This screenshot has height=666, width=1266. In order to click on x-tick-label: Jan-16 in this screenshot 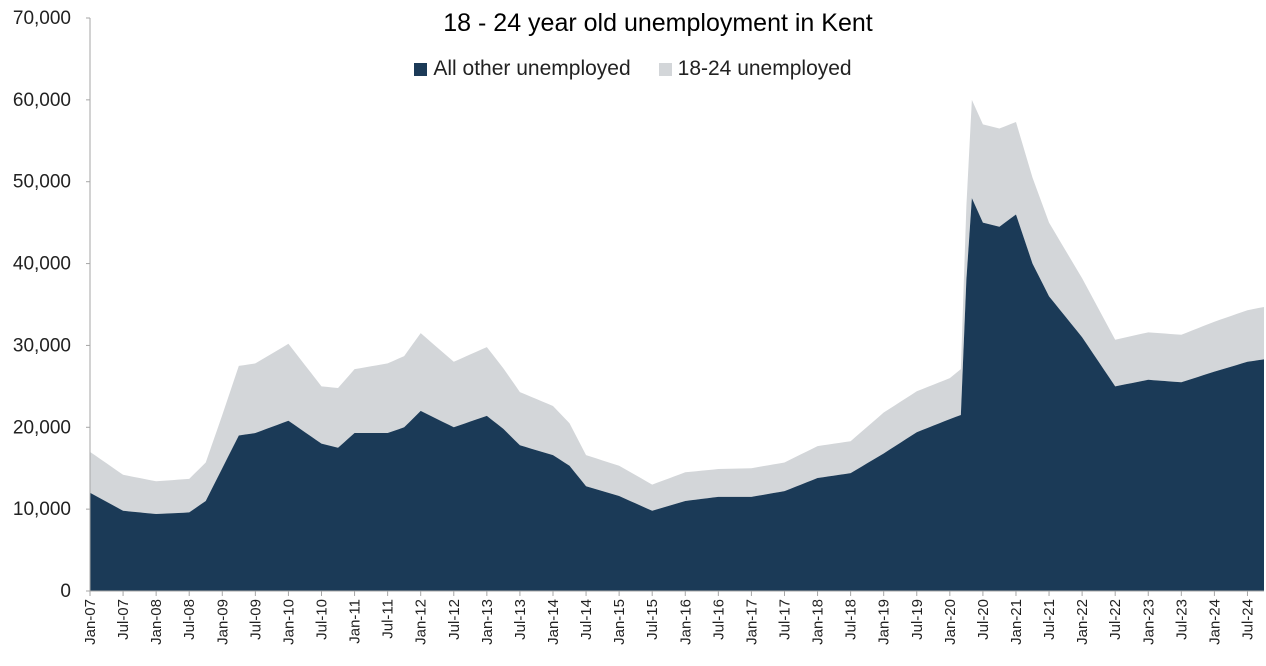, I will do `click(685, 622)`.